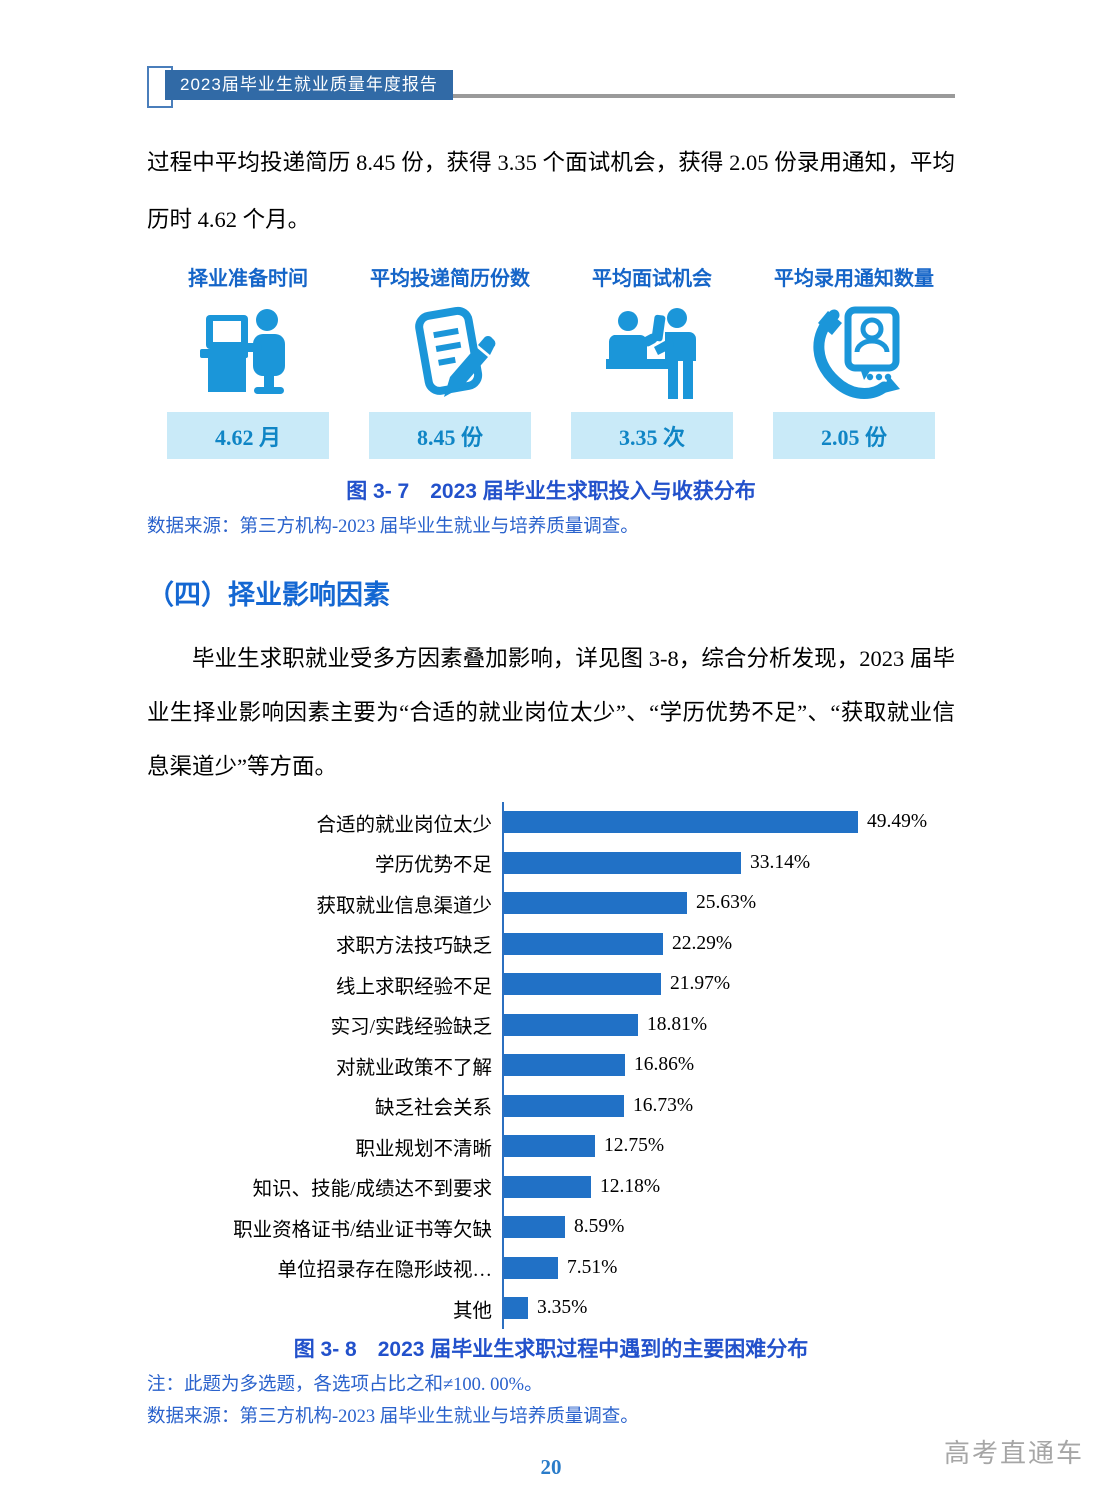 Image resolution: width=1102 pixels, height=1496 pixels. I want to click on figure-3-8-source: 数据来源：第三方机构-2023 届毕业生就业与培养质量调查。, so click(393, 1416).